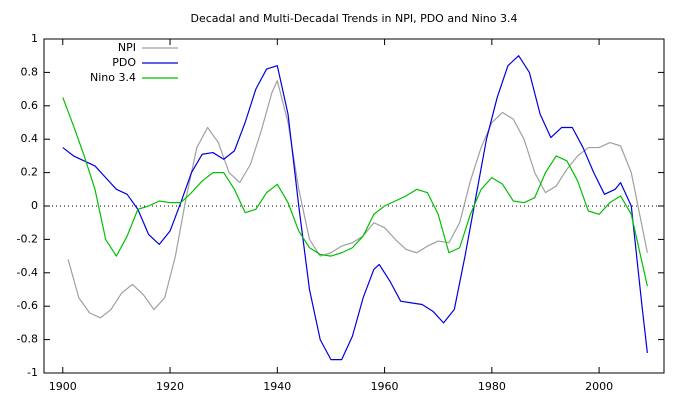  I want to click on y-tick-label: 1, so click(34, 38).